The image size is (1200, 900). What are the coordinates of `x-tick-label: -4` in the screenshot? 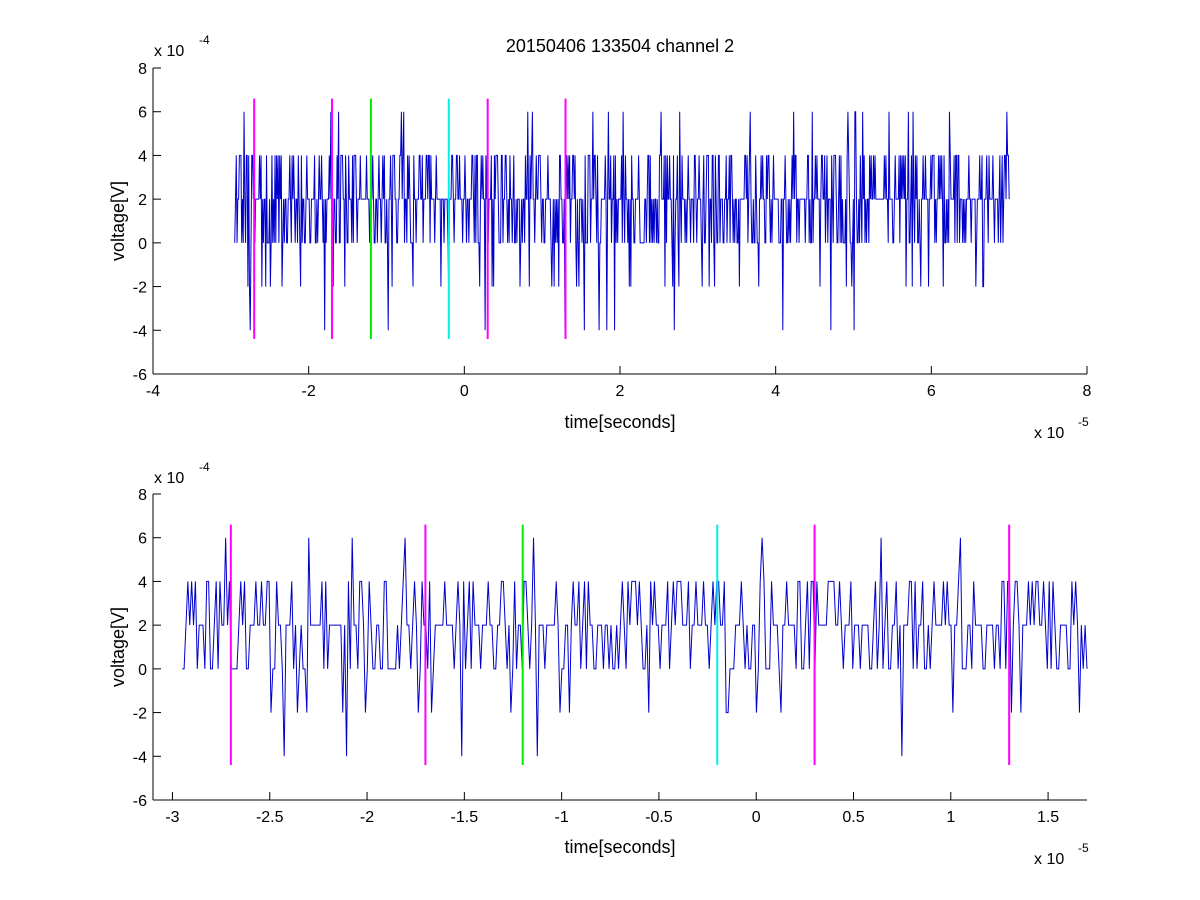 It's located at (153, 391).